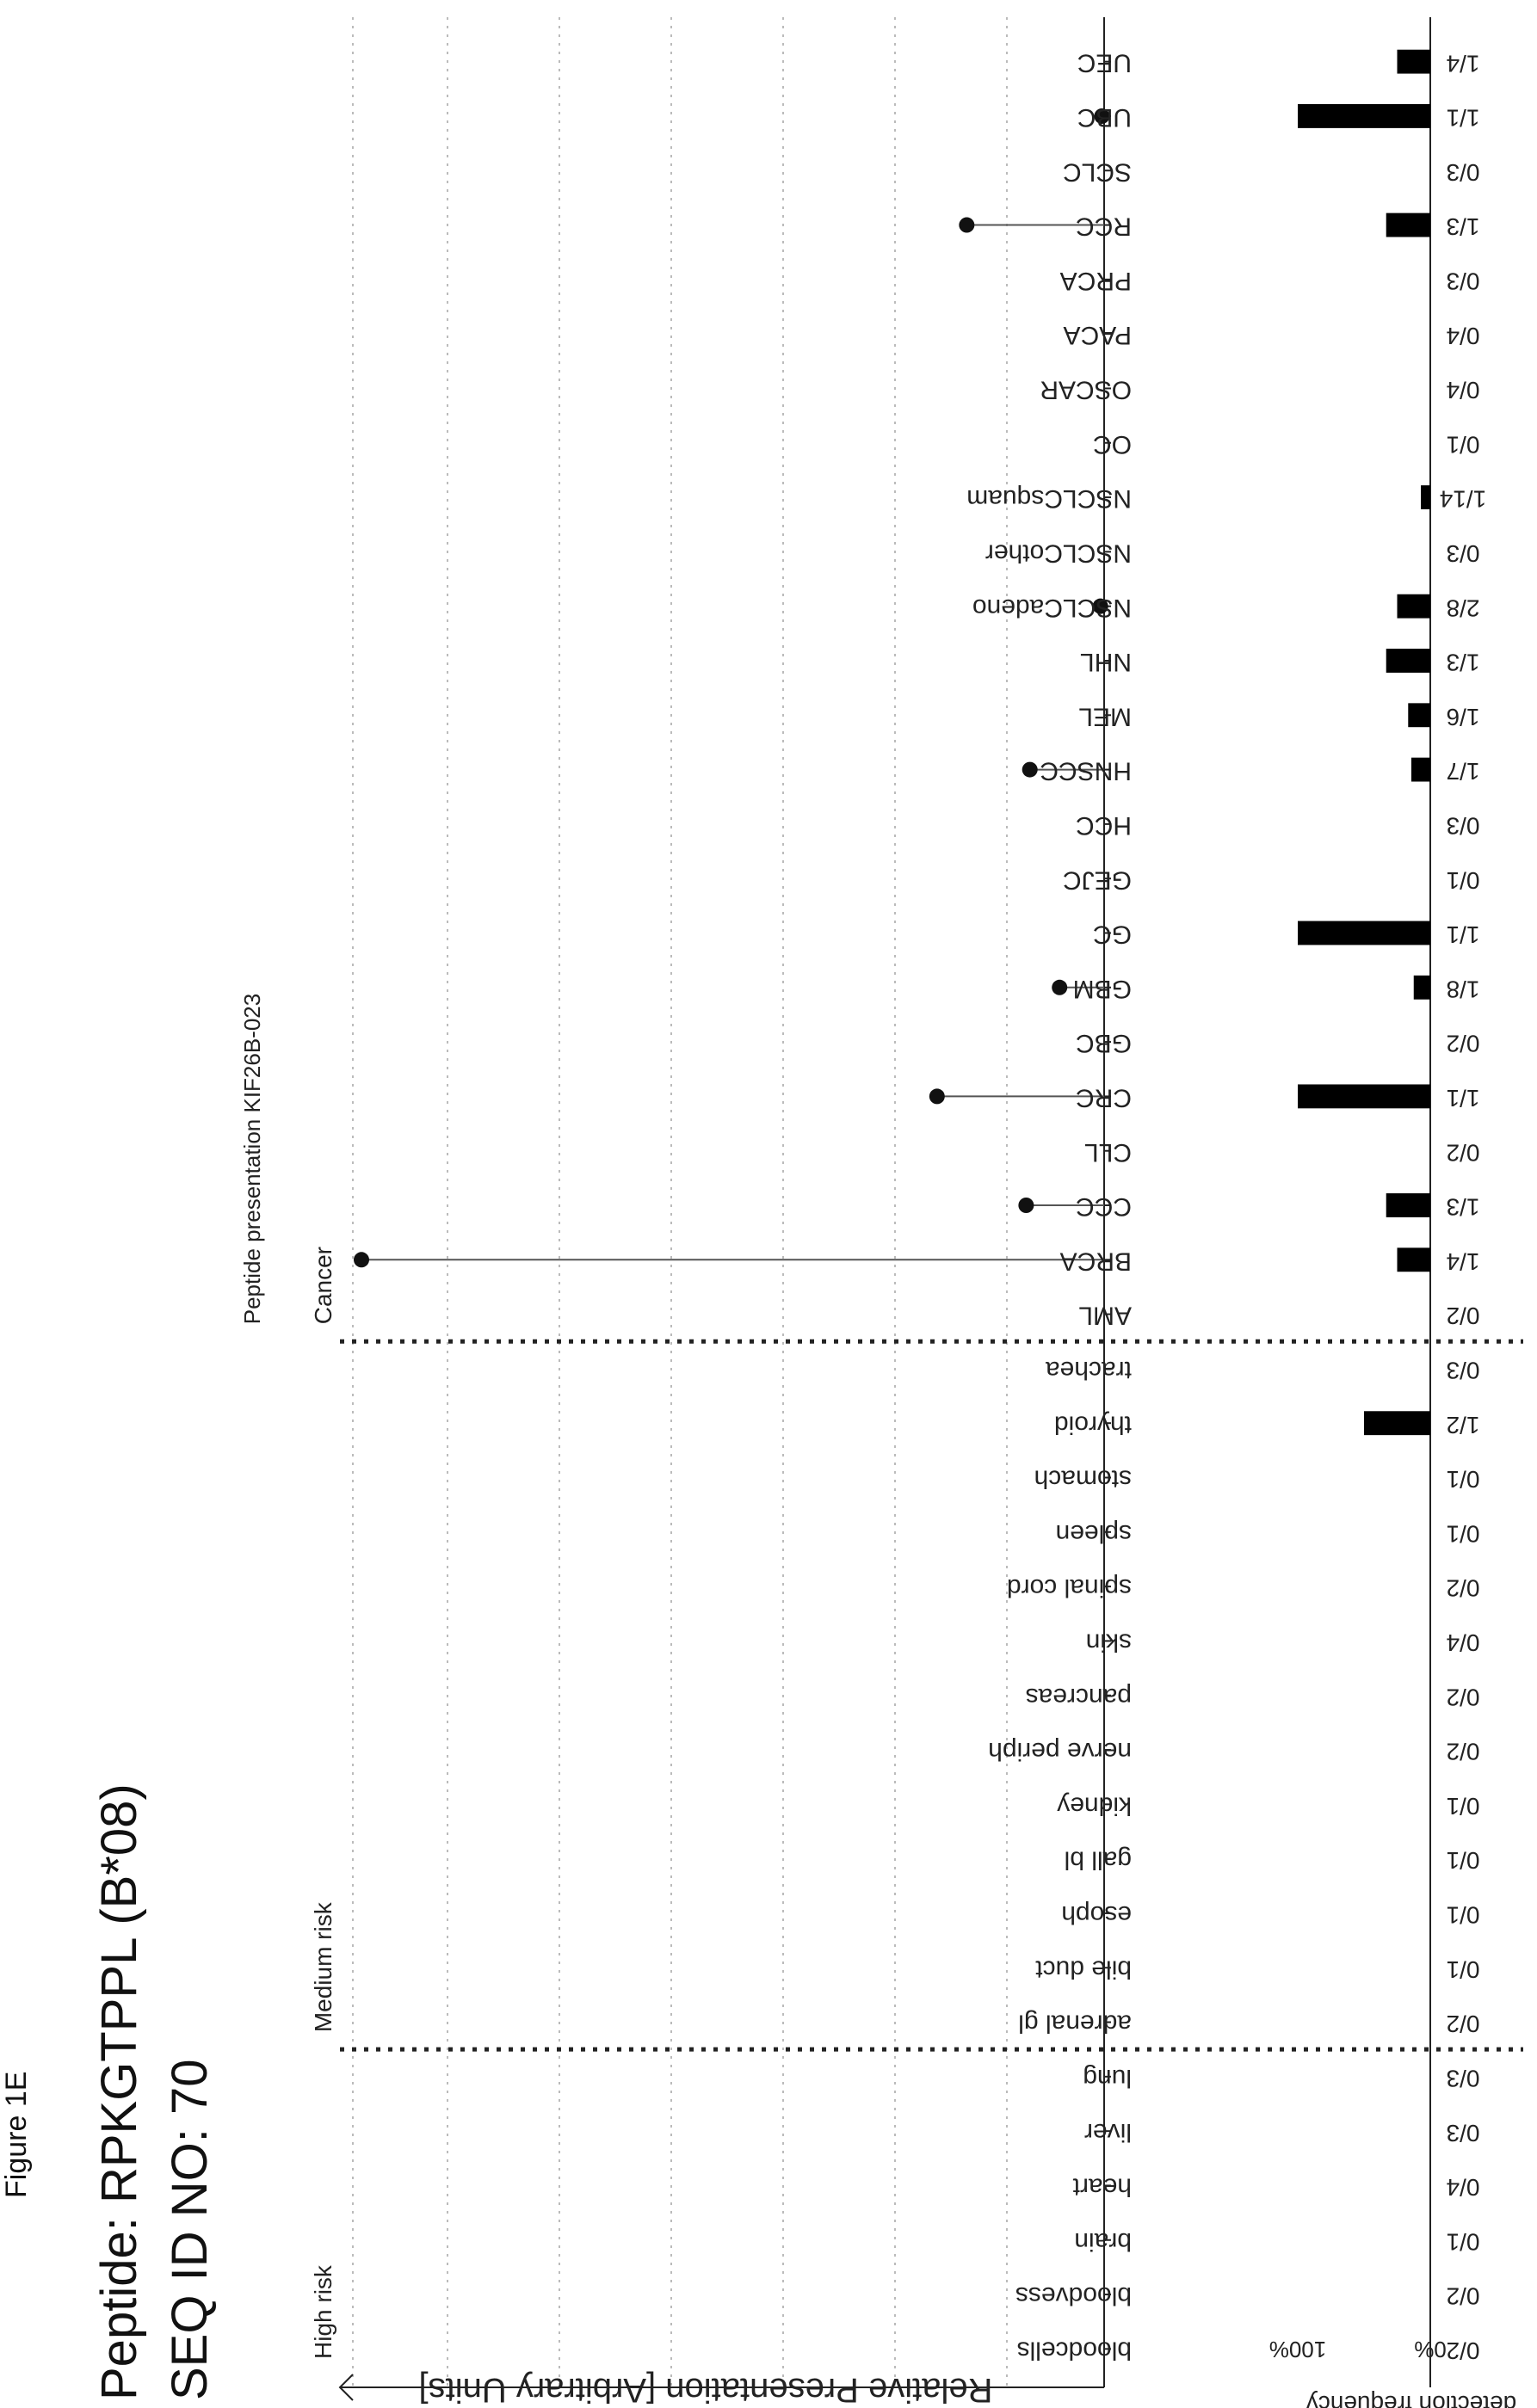 Image resolution: width=1537 pixels, height=2408 pixels. I want to click on frequency-tick-100: 100%, so click(1298, 2349).